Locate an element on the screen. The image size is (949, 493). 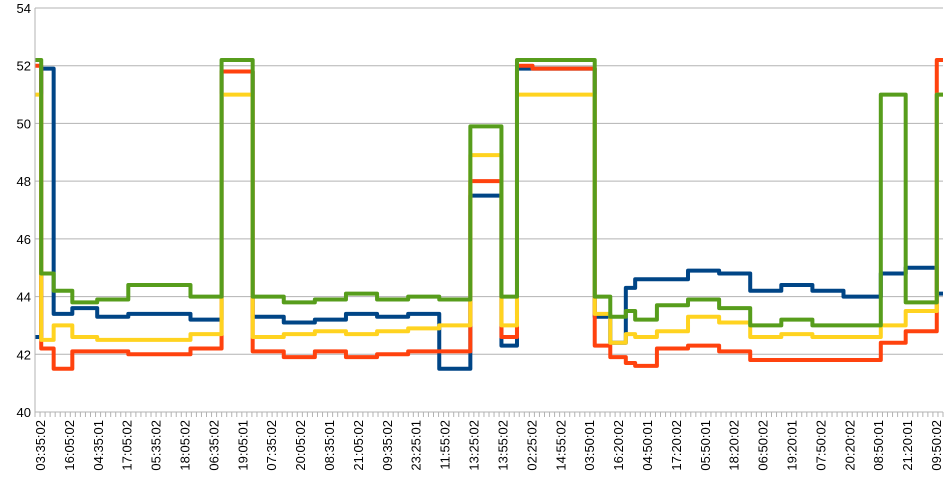
y-tick-label: 52 is located at coordinates (24, 66).